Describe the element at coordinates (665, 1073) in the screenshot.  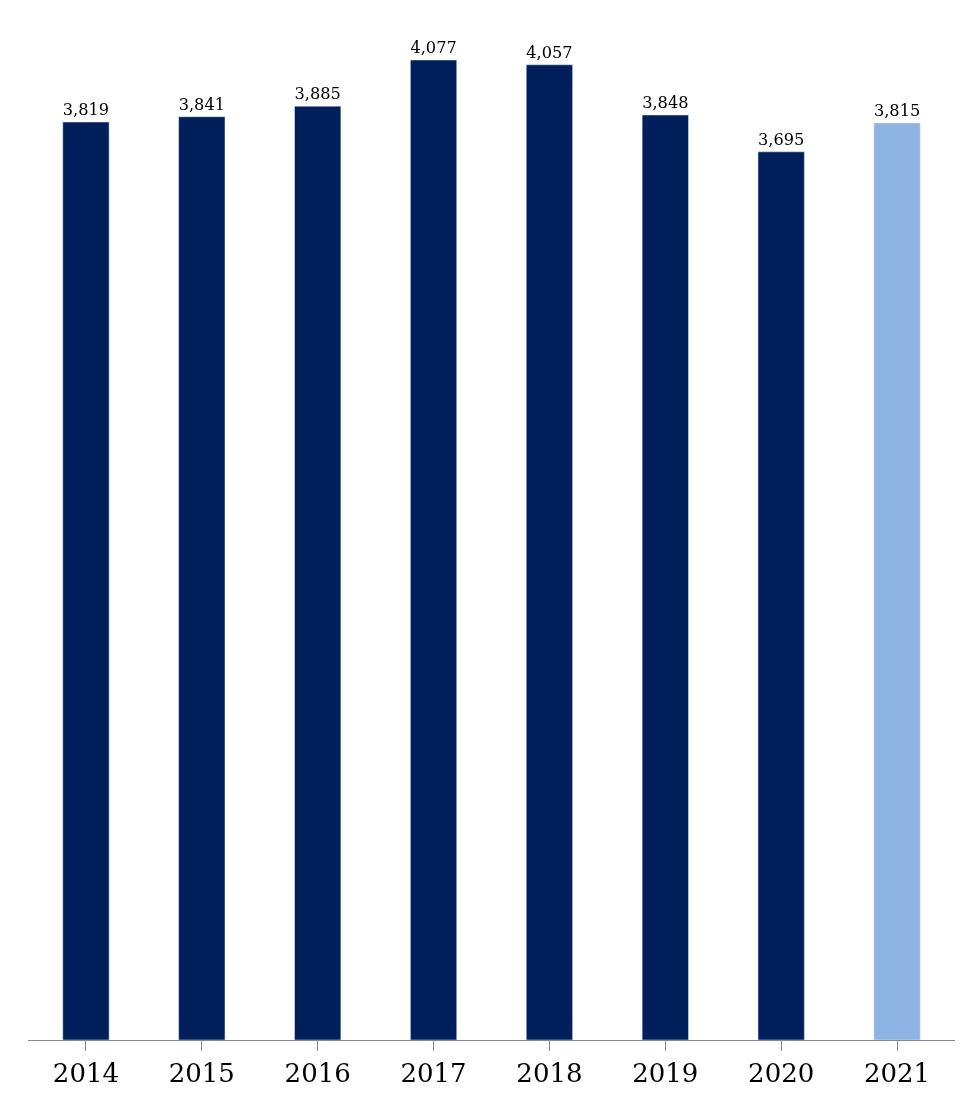
I see `x-tick-label: 2019` at that location.